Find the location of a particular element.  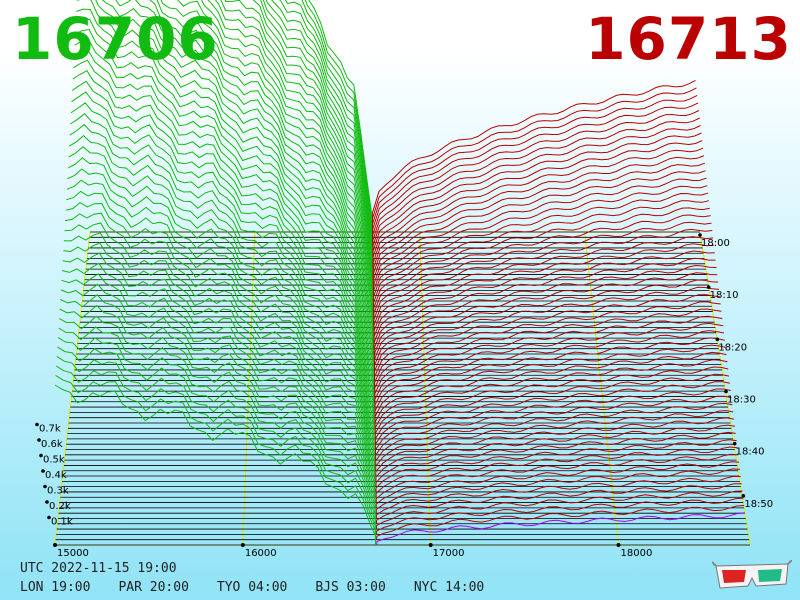

clock-bjs: BJS 03:00 is located at coordinates (350, 587).